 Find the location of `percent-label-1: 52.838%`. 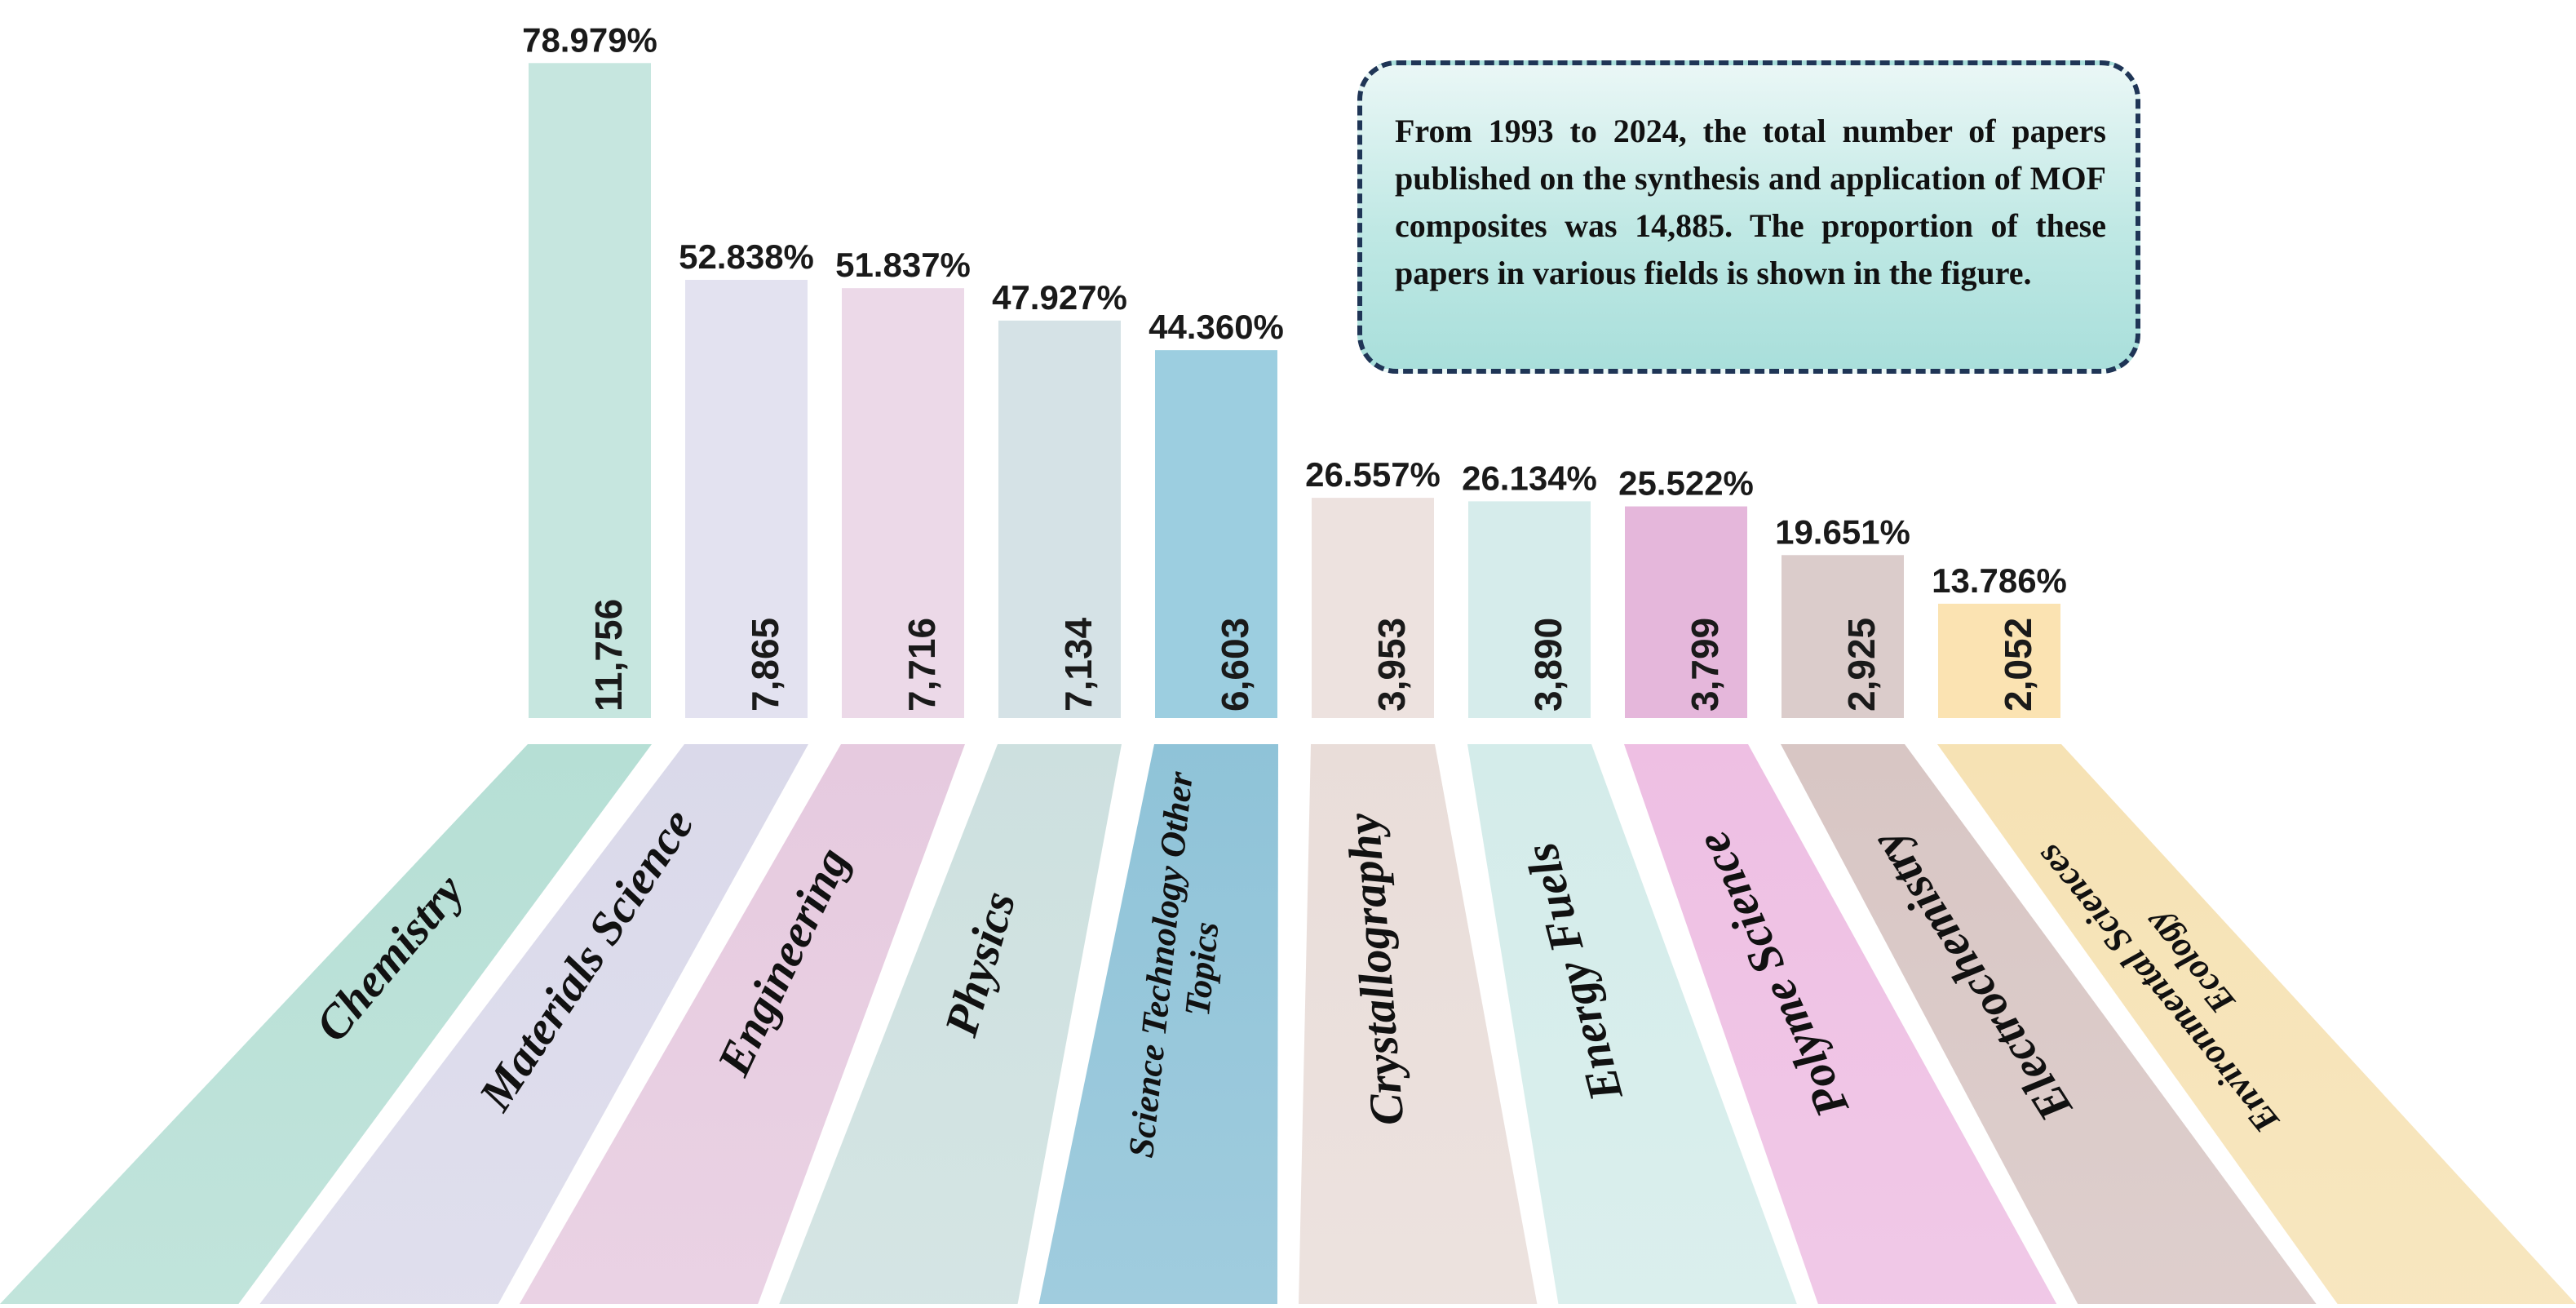

percent-label-1: 52.838% is located at coordinates (746, 256).